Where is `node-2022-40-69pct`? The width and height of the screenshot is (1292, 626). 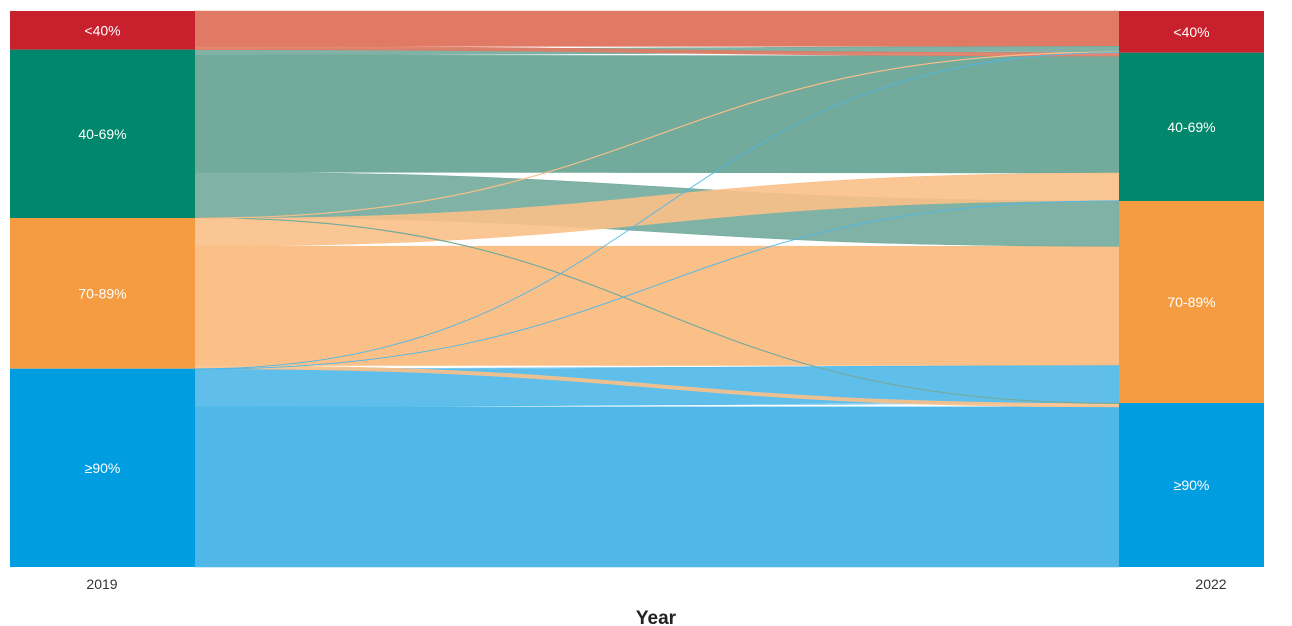 node-2022-40-69pct is located at coordinates (1191, 127).